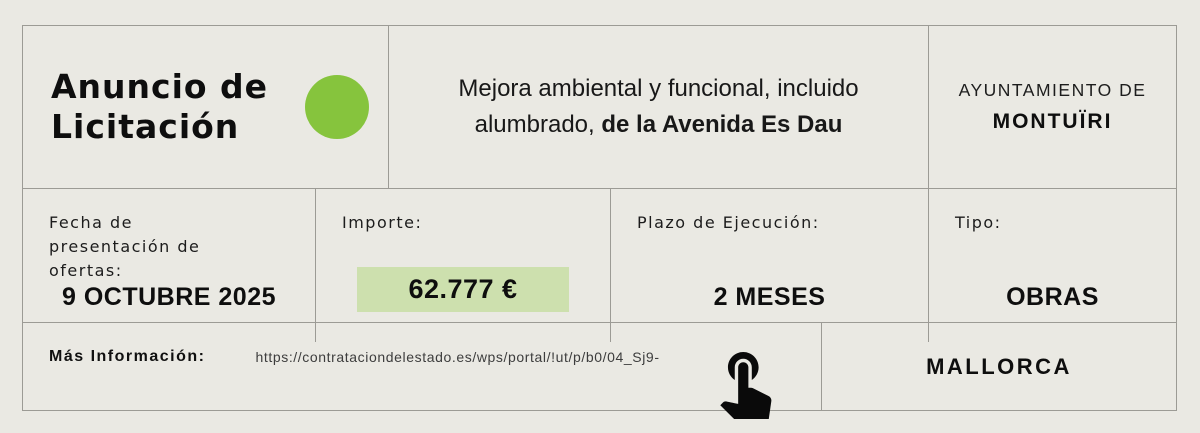 The height and width of the screenshot is (433, 1200). What do you see at coordinates (978, 222) in the screenshot?
I see `contract-type-label: Tipo:` at bounding box center [978, 222].